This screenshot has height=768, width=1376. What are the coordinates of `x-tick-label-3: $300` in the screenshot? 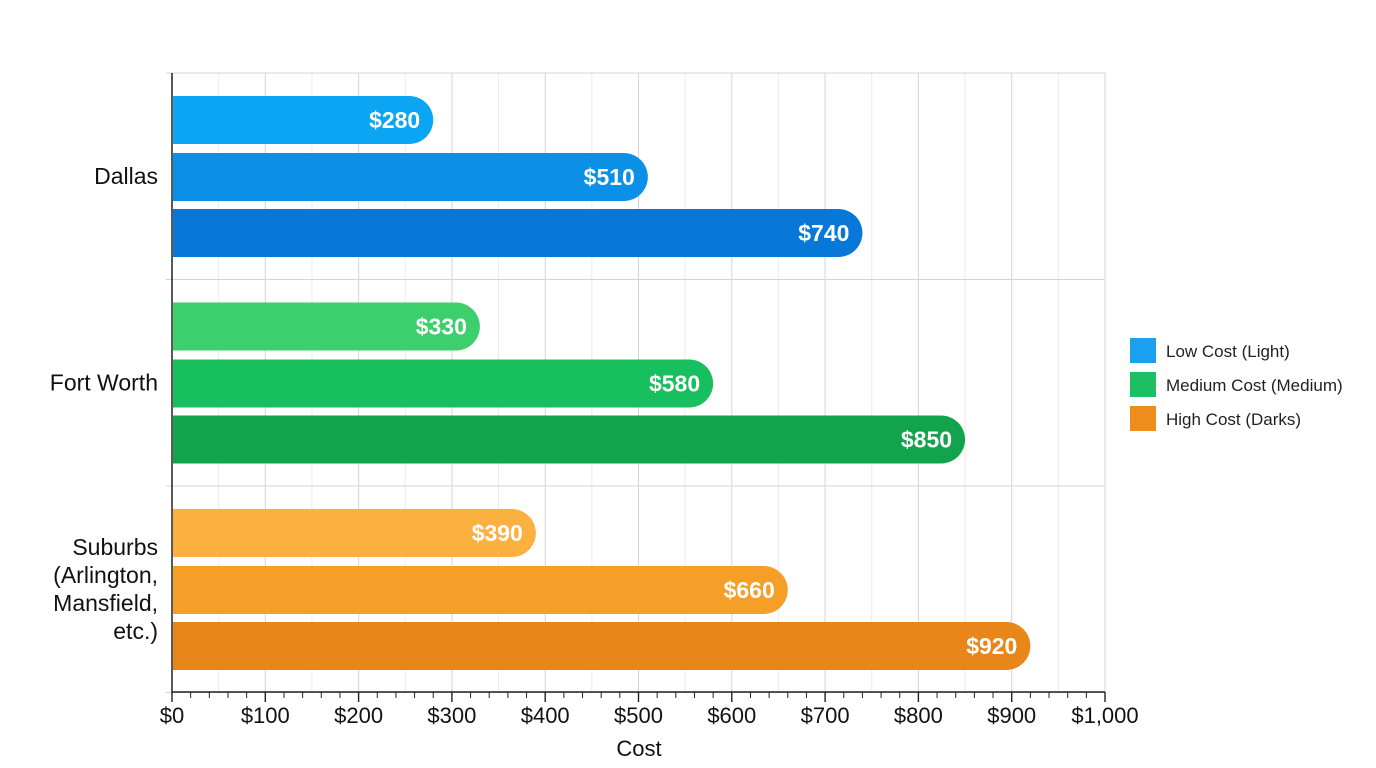 It's located at (451, 715).